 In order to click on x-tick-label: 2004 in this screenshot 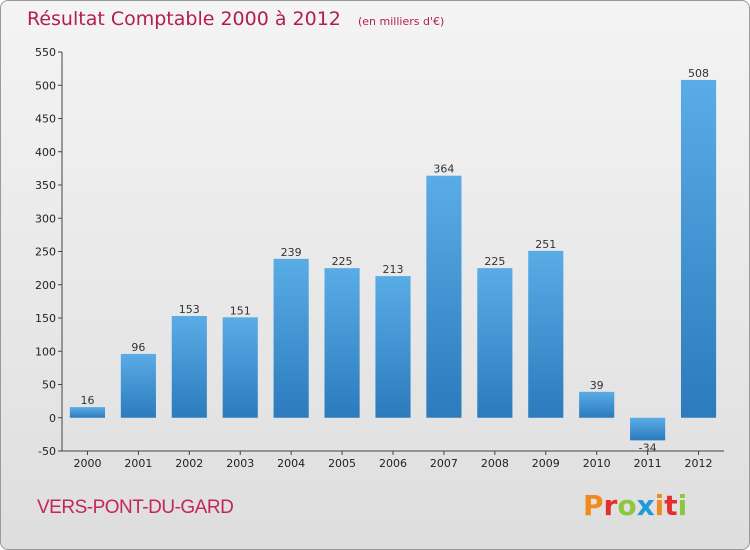, I will do `click(291, 463)`.